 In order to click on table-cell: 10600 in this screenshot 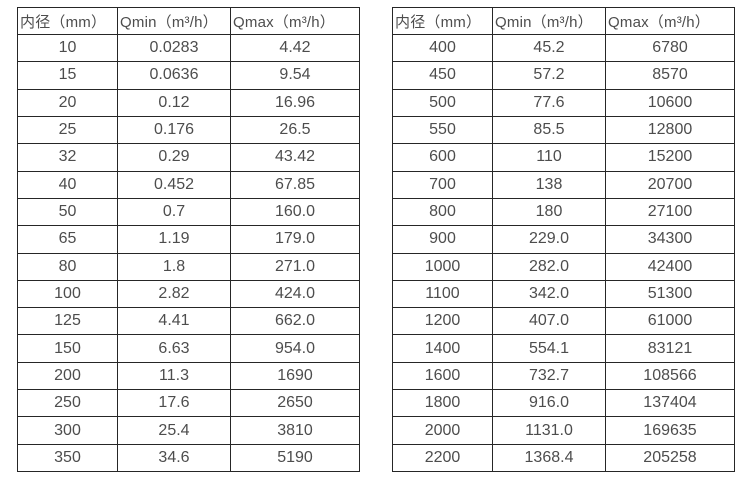, I will do `click(670, 102)`.